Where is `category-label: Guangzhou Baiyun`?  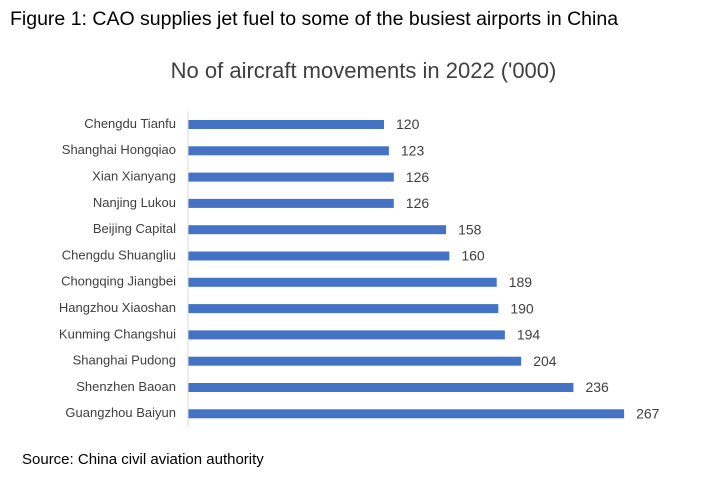
category-label: Guangzhou Baiyun is located at coordinates (120, 412).